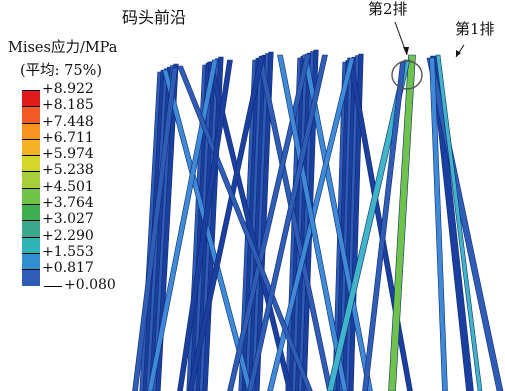  What do you see at coordinates (475, 29) in the screenshot?
I see `row1-label: 第1排` at bounding box center [475, 29].